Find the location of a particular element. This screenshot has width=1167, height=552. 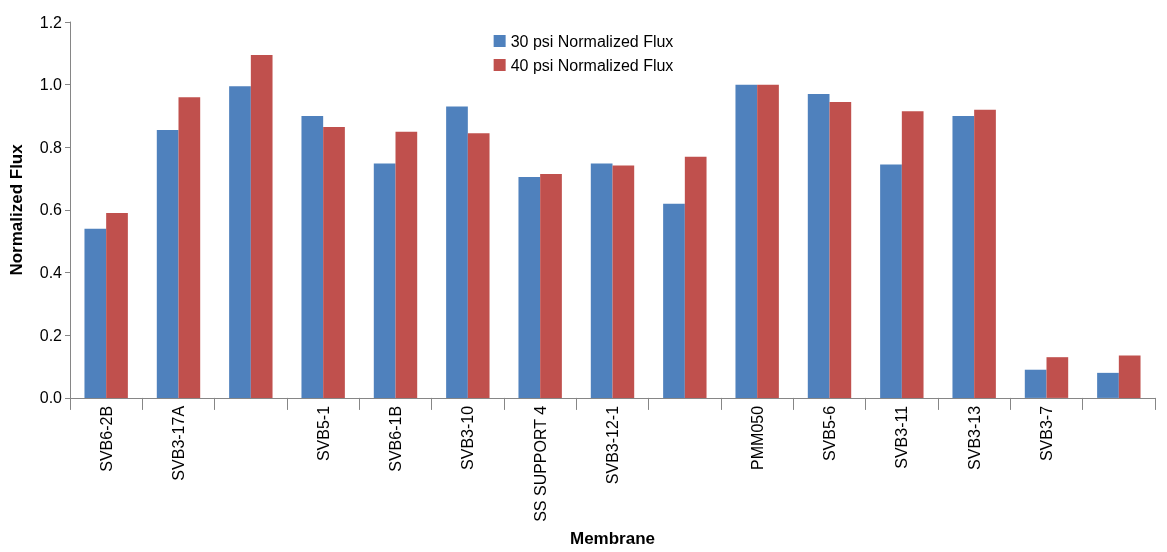

y-tick-label: 0.4 is located at coordinates (51, 273).